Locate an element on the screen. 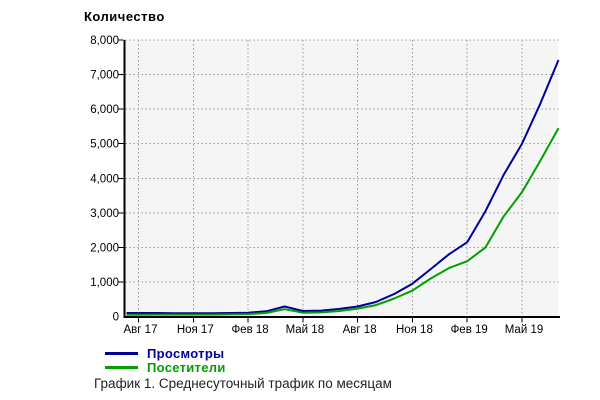 Image resolution: width=600 pixels, height=400 pixels. x-axis-label: Май 18 is located at coordinates (305, 330).